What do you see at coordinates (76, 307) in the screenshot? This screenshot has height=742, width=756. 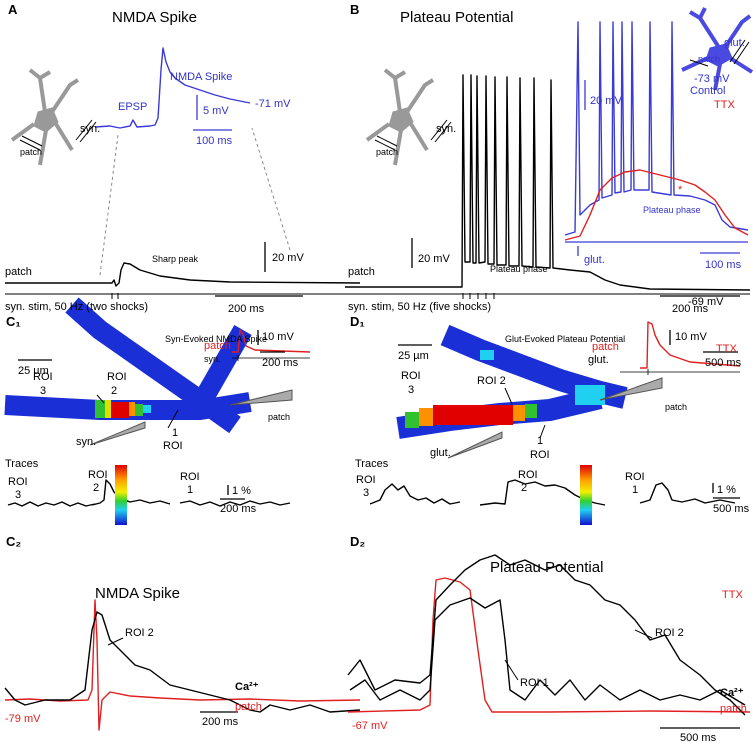 I see `label: syn. stim, 50 Hz (two shocks)` at bounding box center [76, 307].